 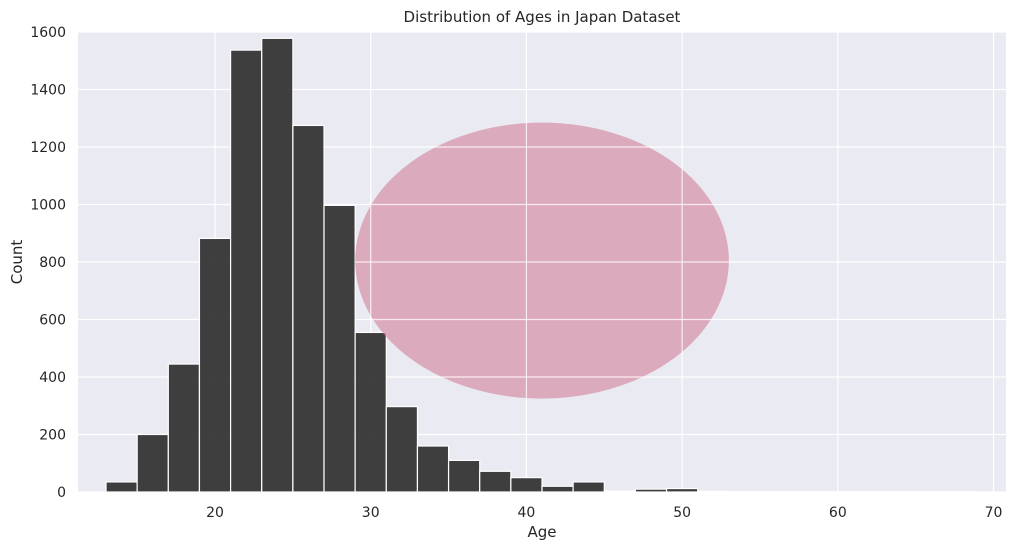 I want to click on y-tick-label: 400, so click(x=52, y=378).